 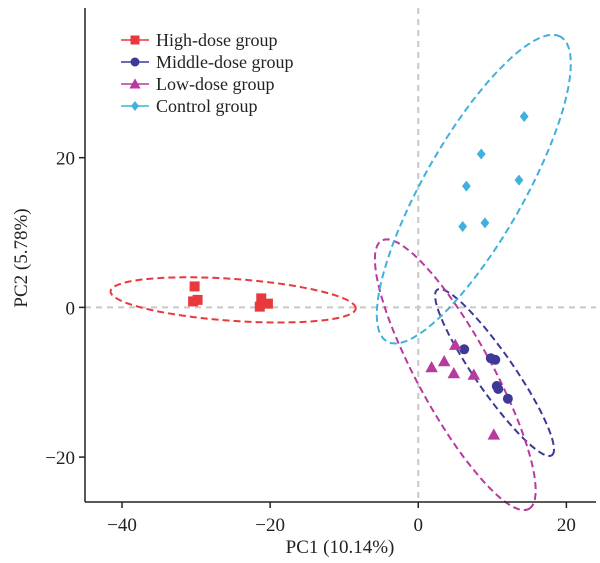 I want to click on y-tick-label-1: 0, so click(x=71, y=308).